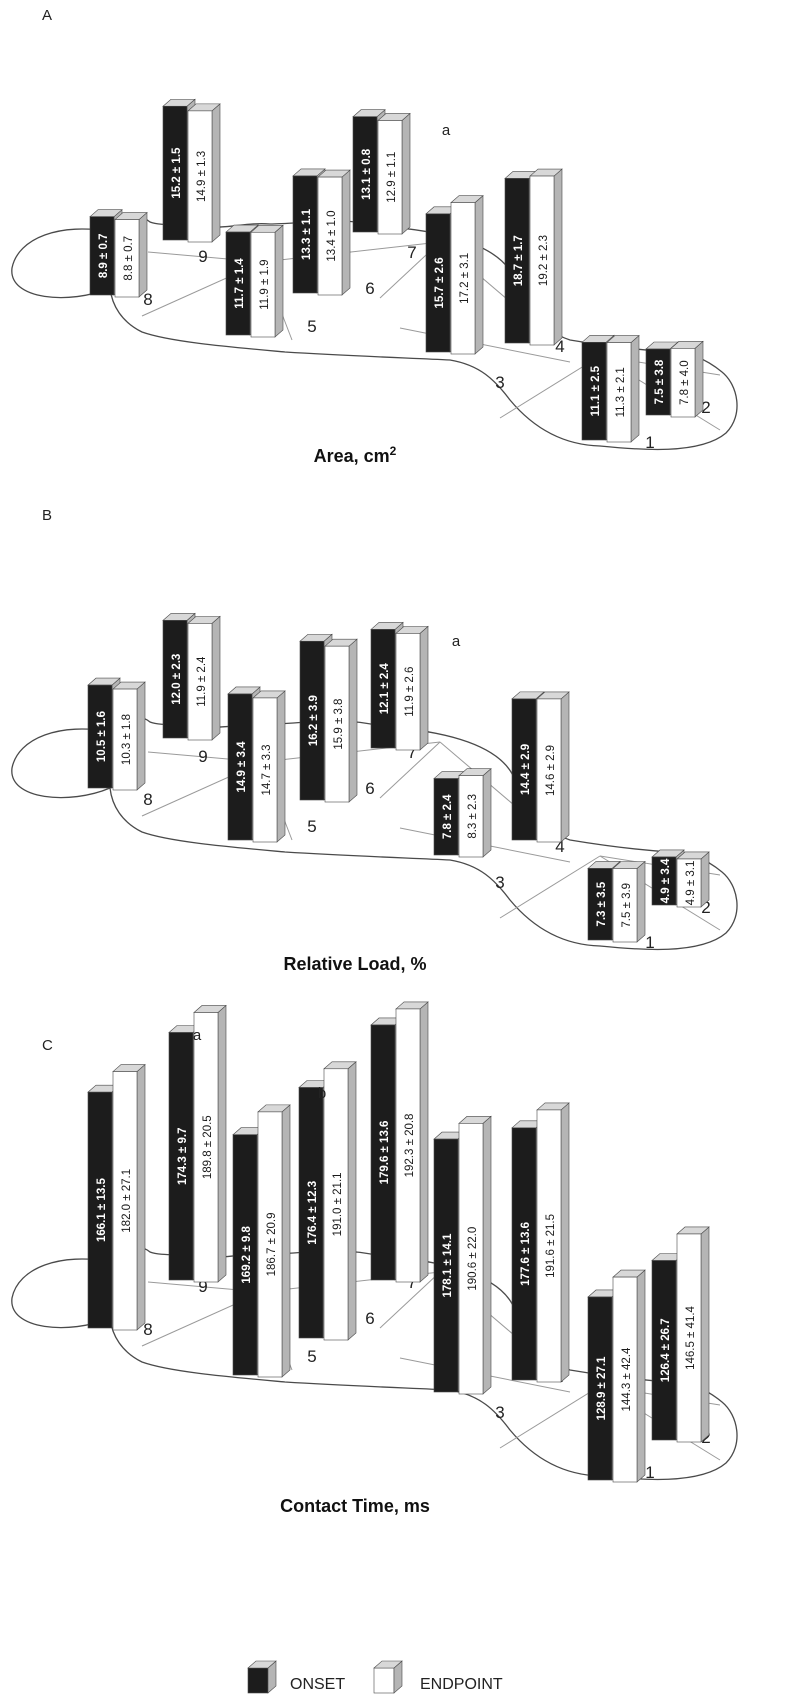 The height and width of the screenshot is (1699, 791). What do you see at coordinates (627, 905) in the screenshot?
I see `data-label: 7.5 ± 3.9` at bounding box center [627, 905].